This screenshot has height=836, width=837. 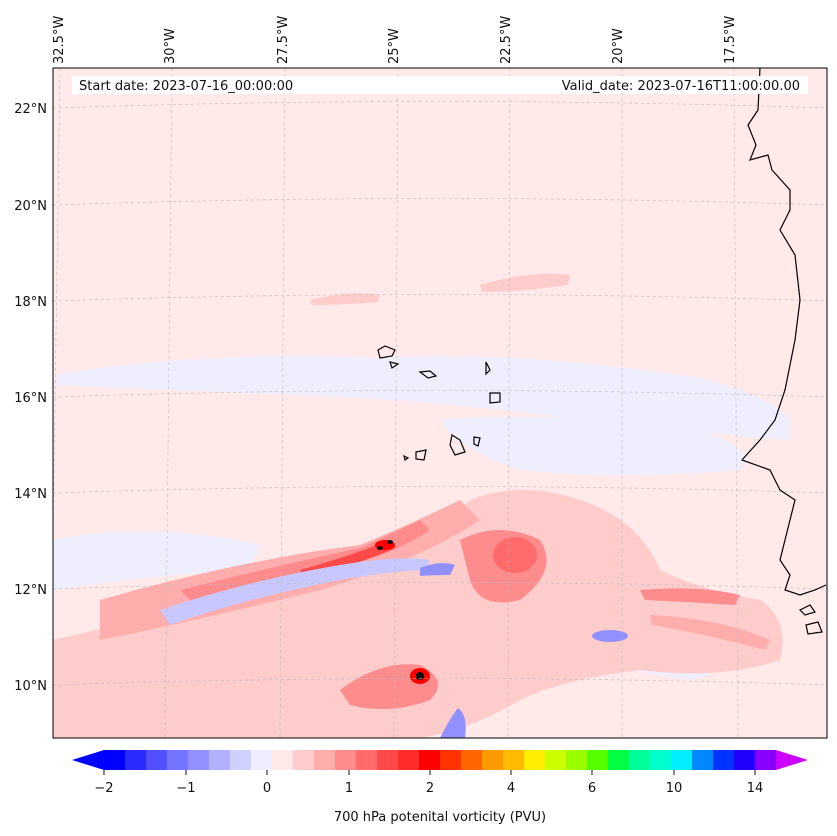 I want to click on africa-coast, so click(x=783, y=332).